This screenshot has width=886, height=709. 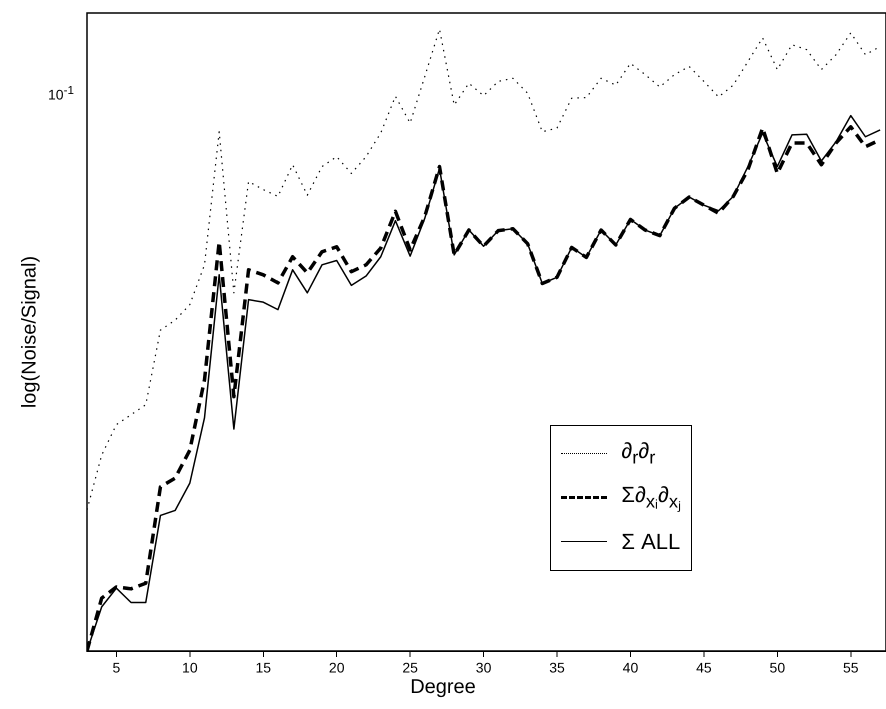 What do you see at coordinates (263, 667) in the screenshot?
I see `x-tick-label: 15` at bounding box center [263, 667].